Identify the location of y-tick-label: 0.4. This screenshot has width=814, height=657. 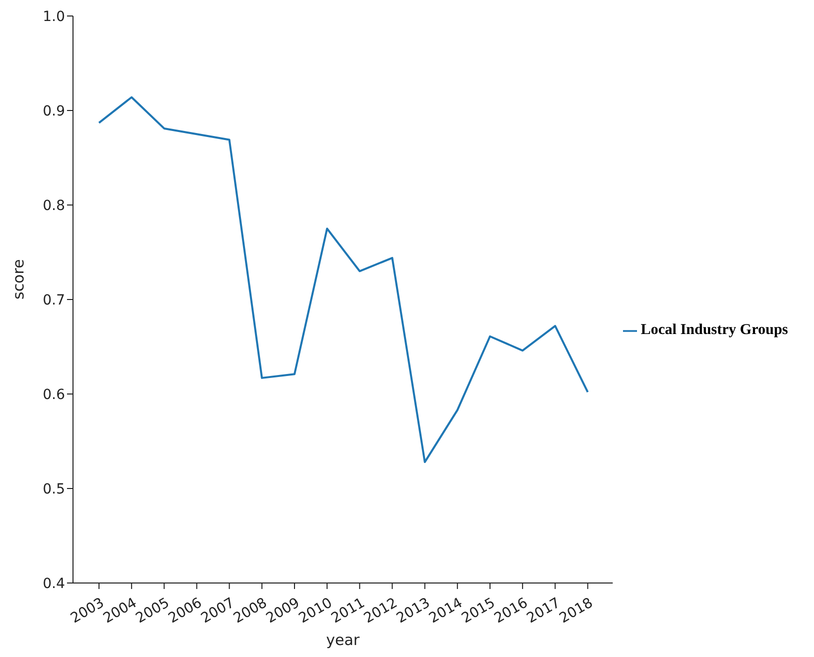
(54, 584).